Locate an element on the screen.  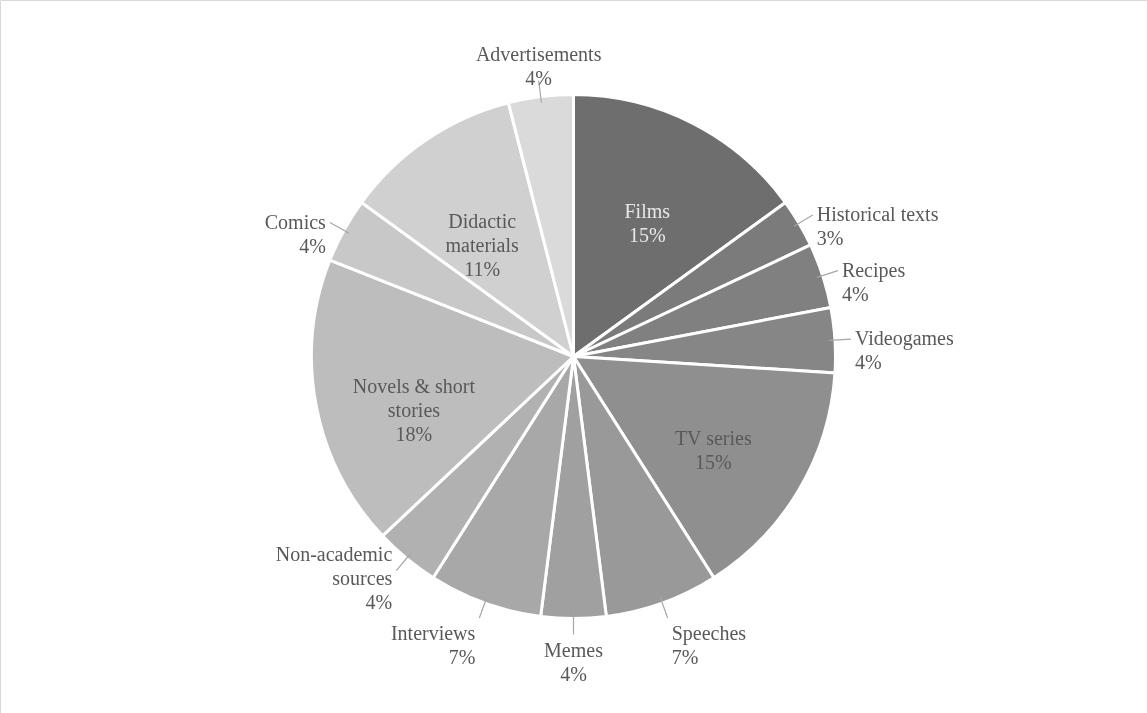
slice-label: Advertisements is located at coordinates (538, 53).